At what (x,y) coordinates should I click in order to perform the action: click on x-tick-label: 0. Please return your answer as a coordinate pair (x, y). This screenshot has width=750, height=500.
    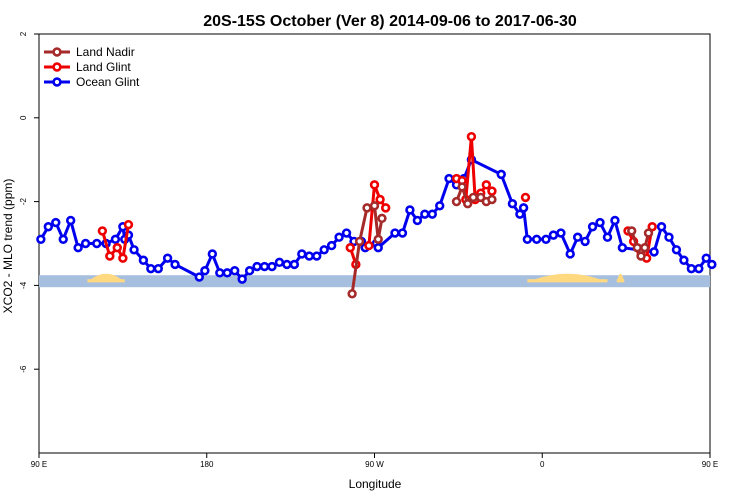
    Looking at the image, I should click on (542, 464).